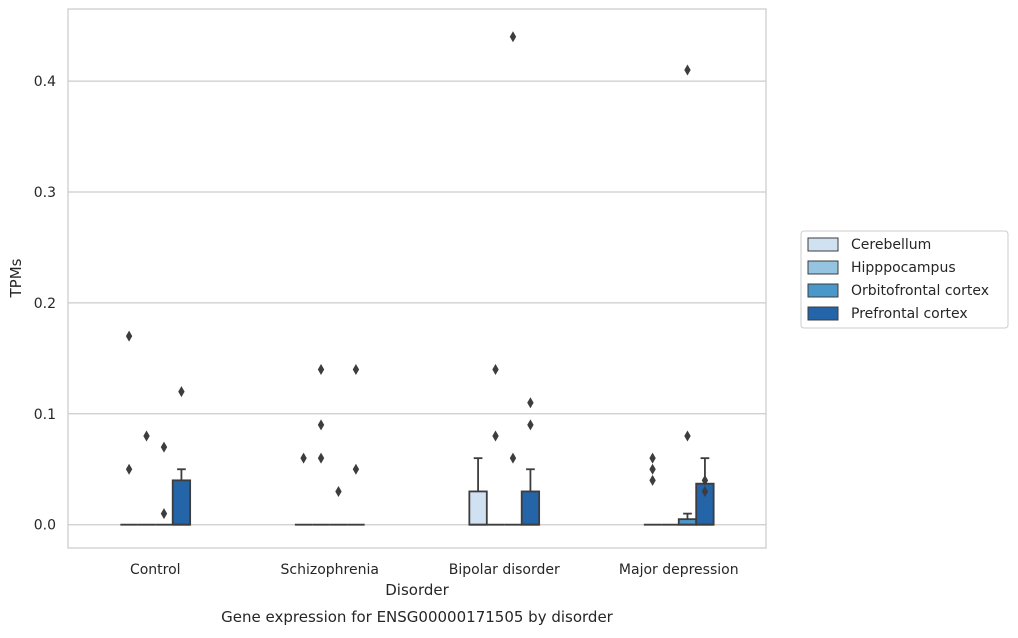 The height and width of the screenshot is (638, 1018). I want to click on legend-label: Orbitofrontal cortex, so click(920, 291).